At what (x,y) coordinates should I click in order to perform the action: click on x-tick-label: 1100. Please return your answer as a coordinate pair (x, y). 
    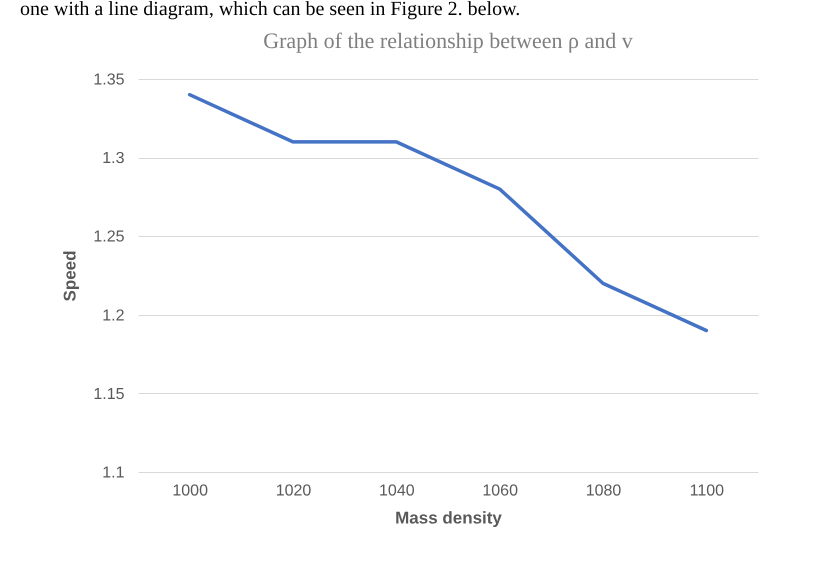
    Looking at the image, I should click on (707, 491).